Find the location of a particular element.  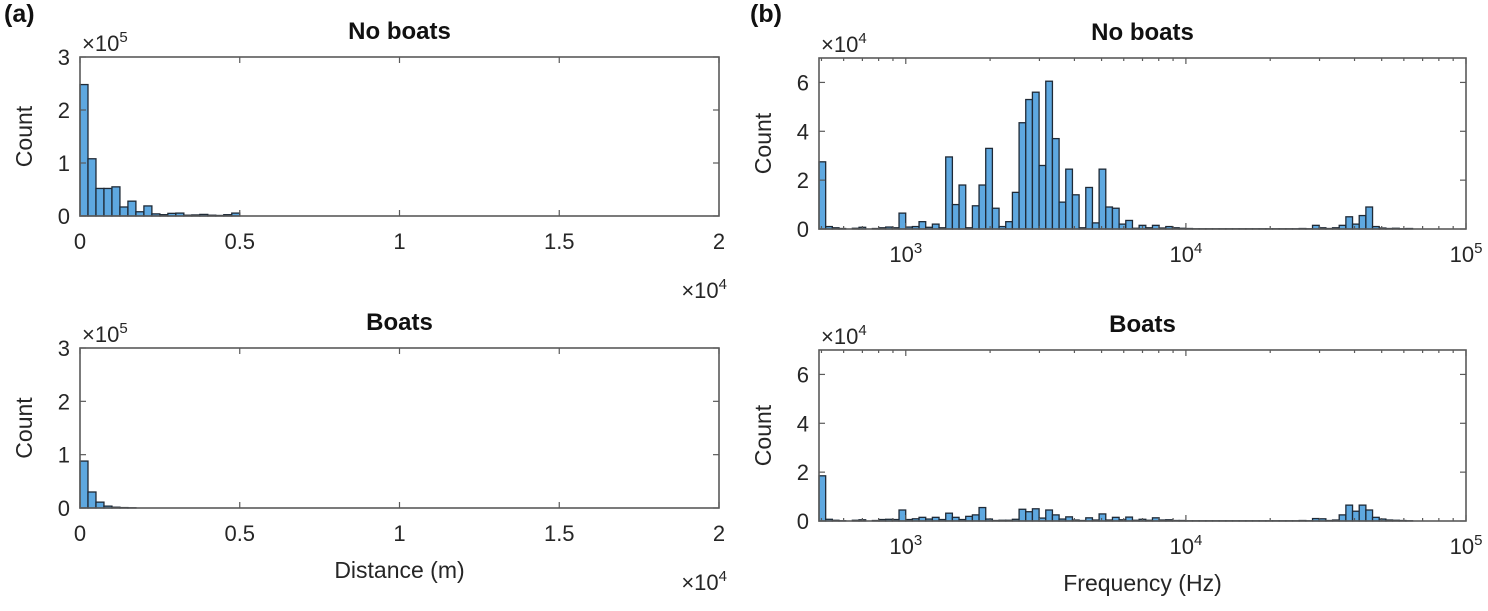

y-exponent-label: ×10⁴ is located at coordinates (844, 335).